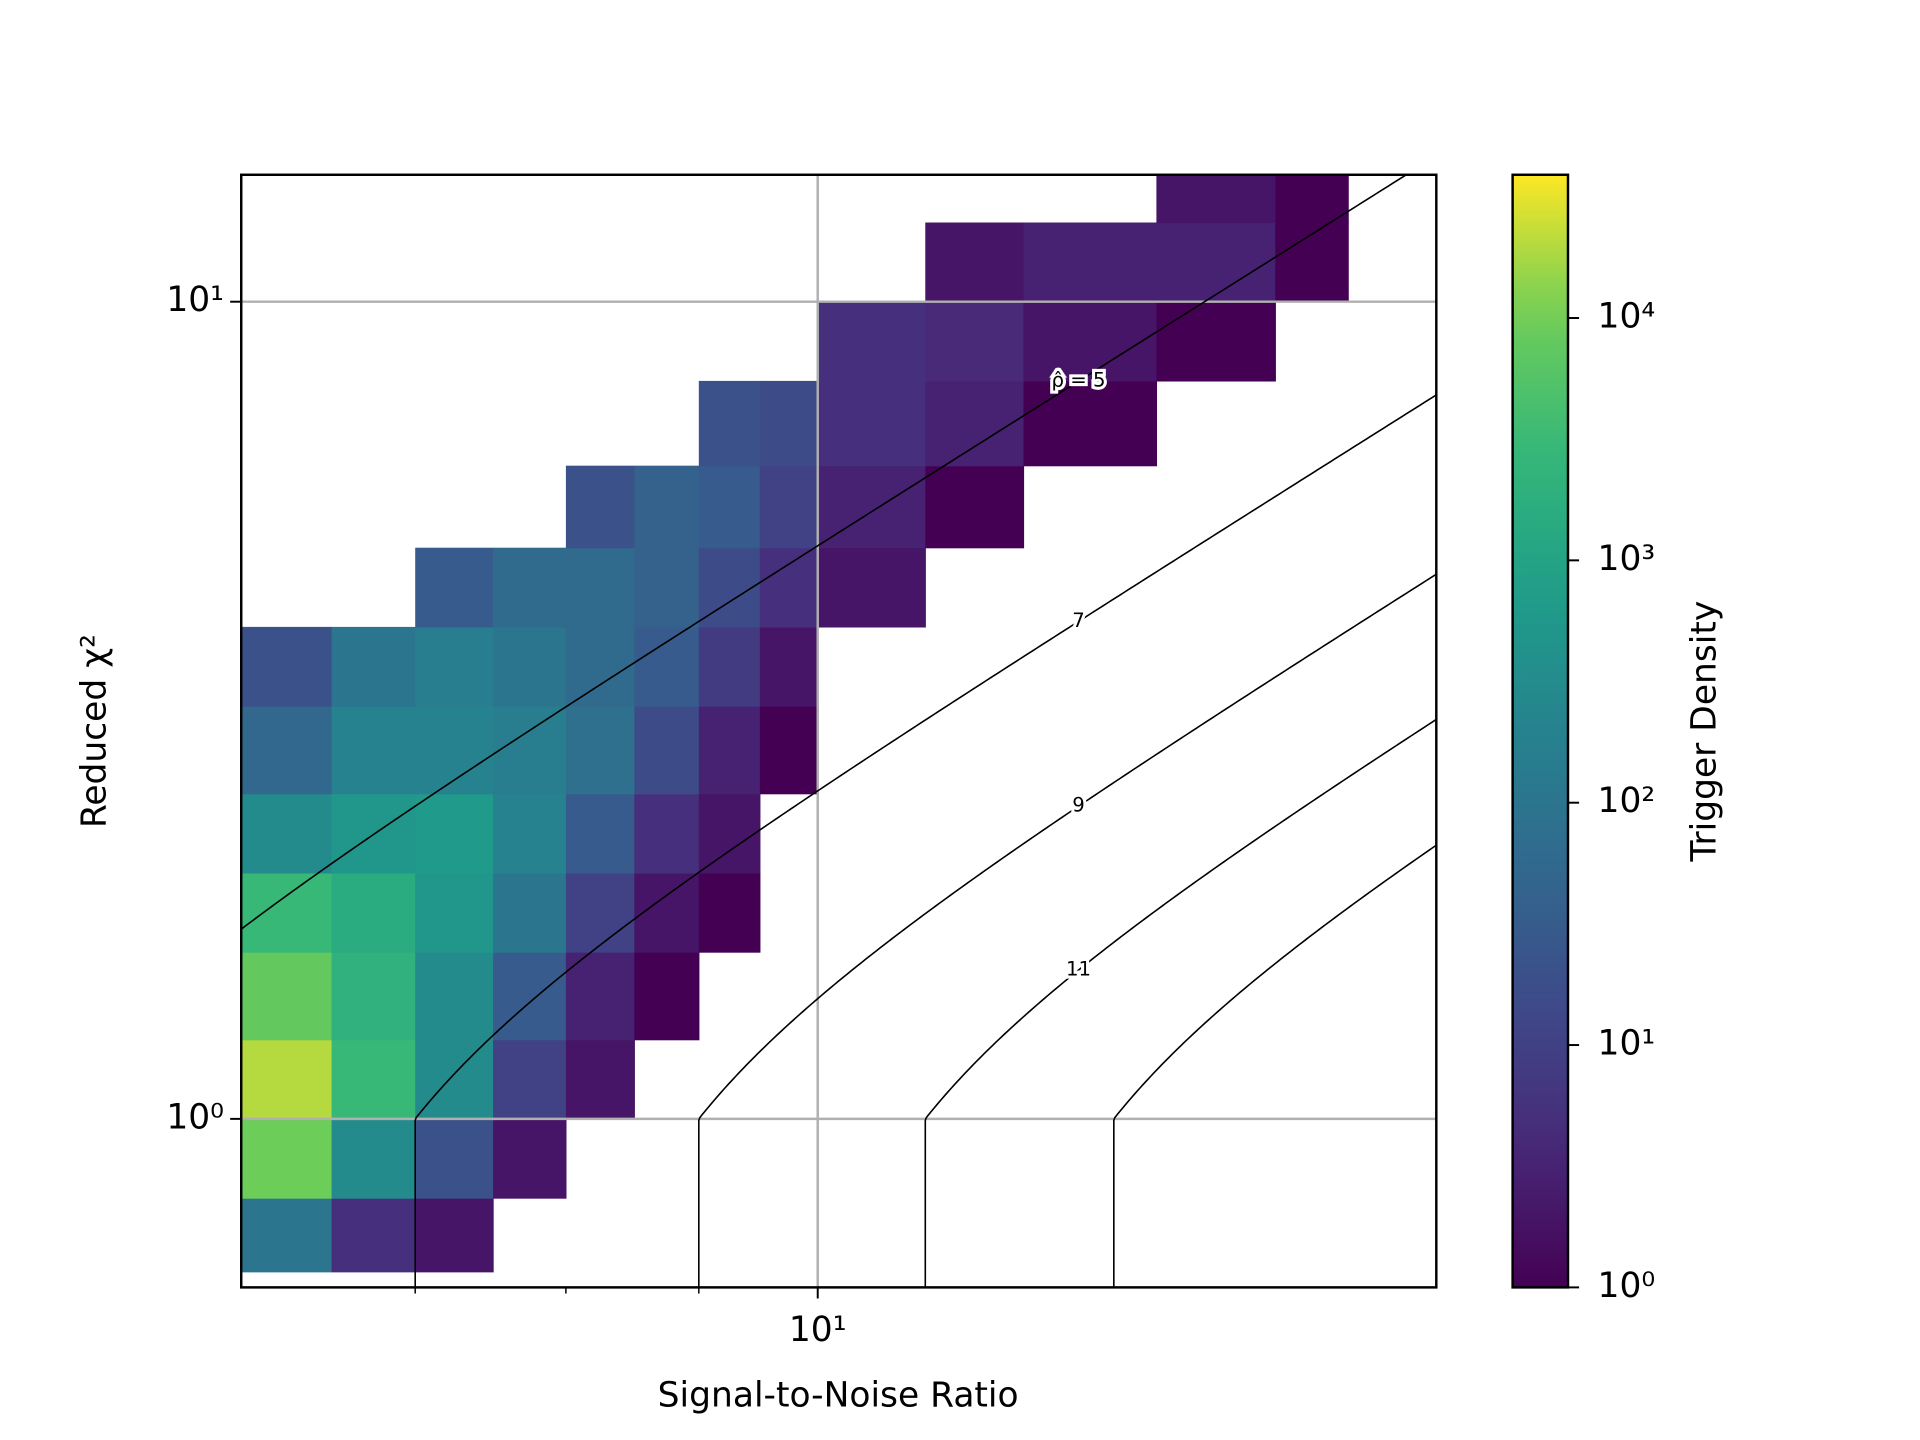 This screenshot has width=1920, height=1440. I want to click on x-axis-label: Signal-to-Noise Ratio, so click(838, 1395).